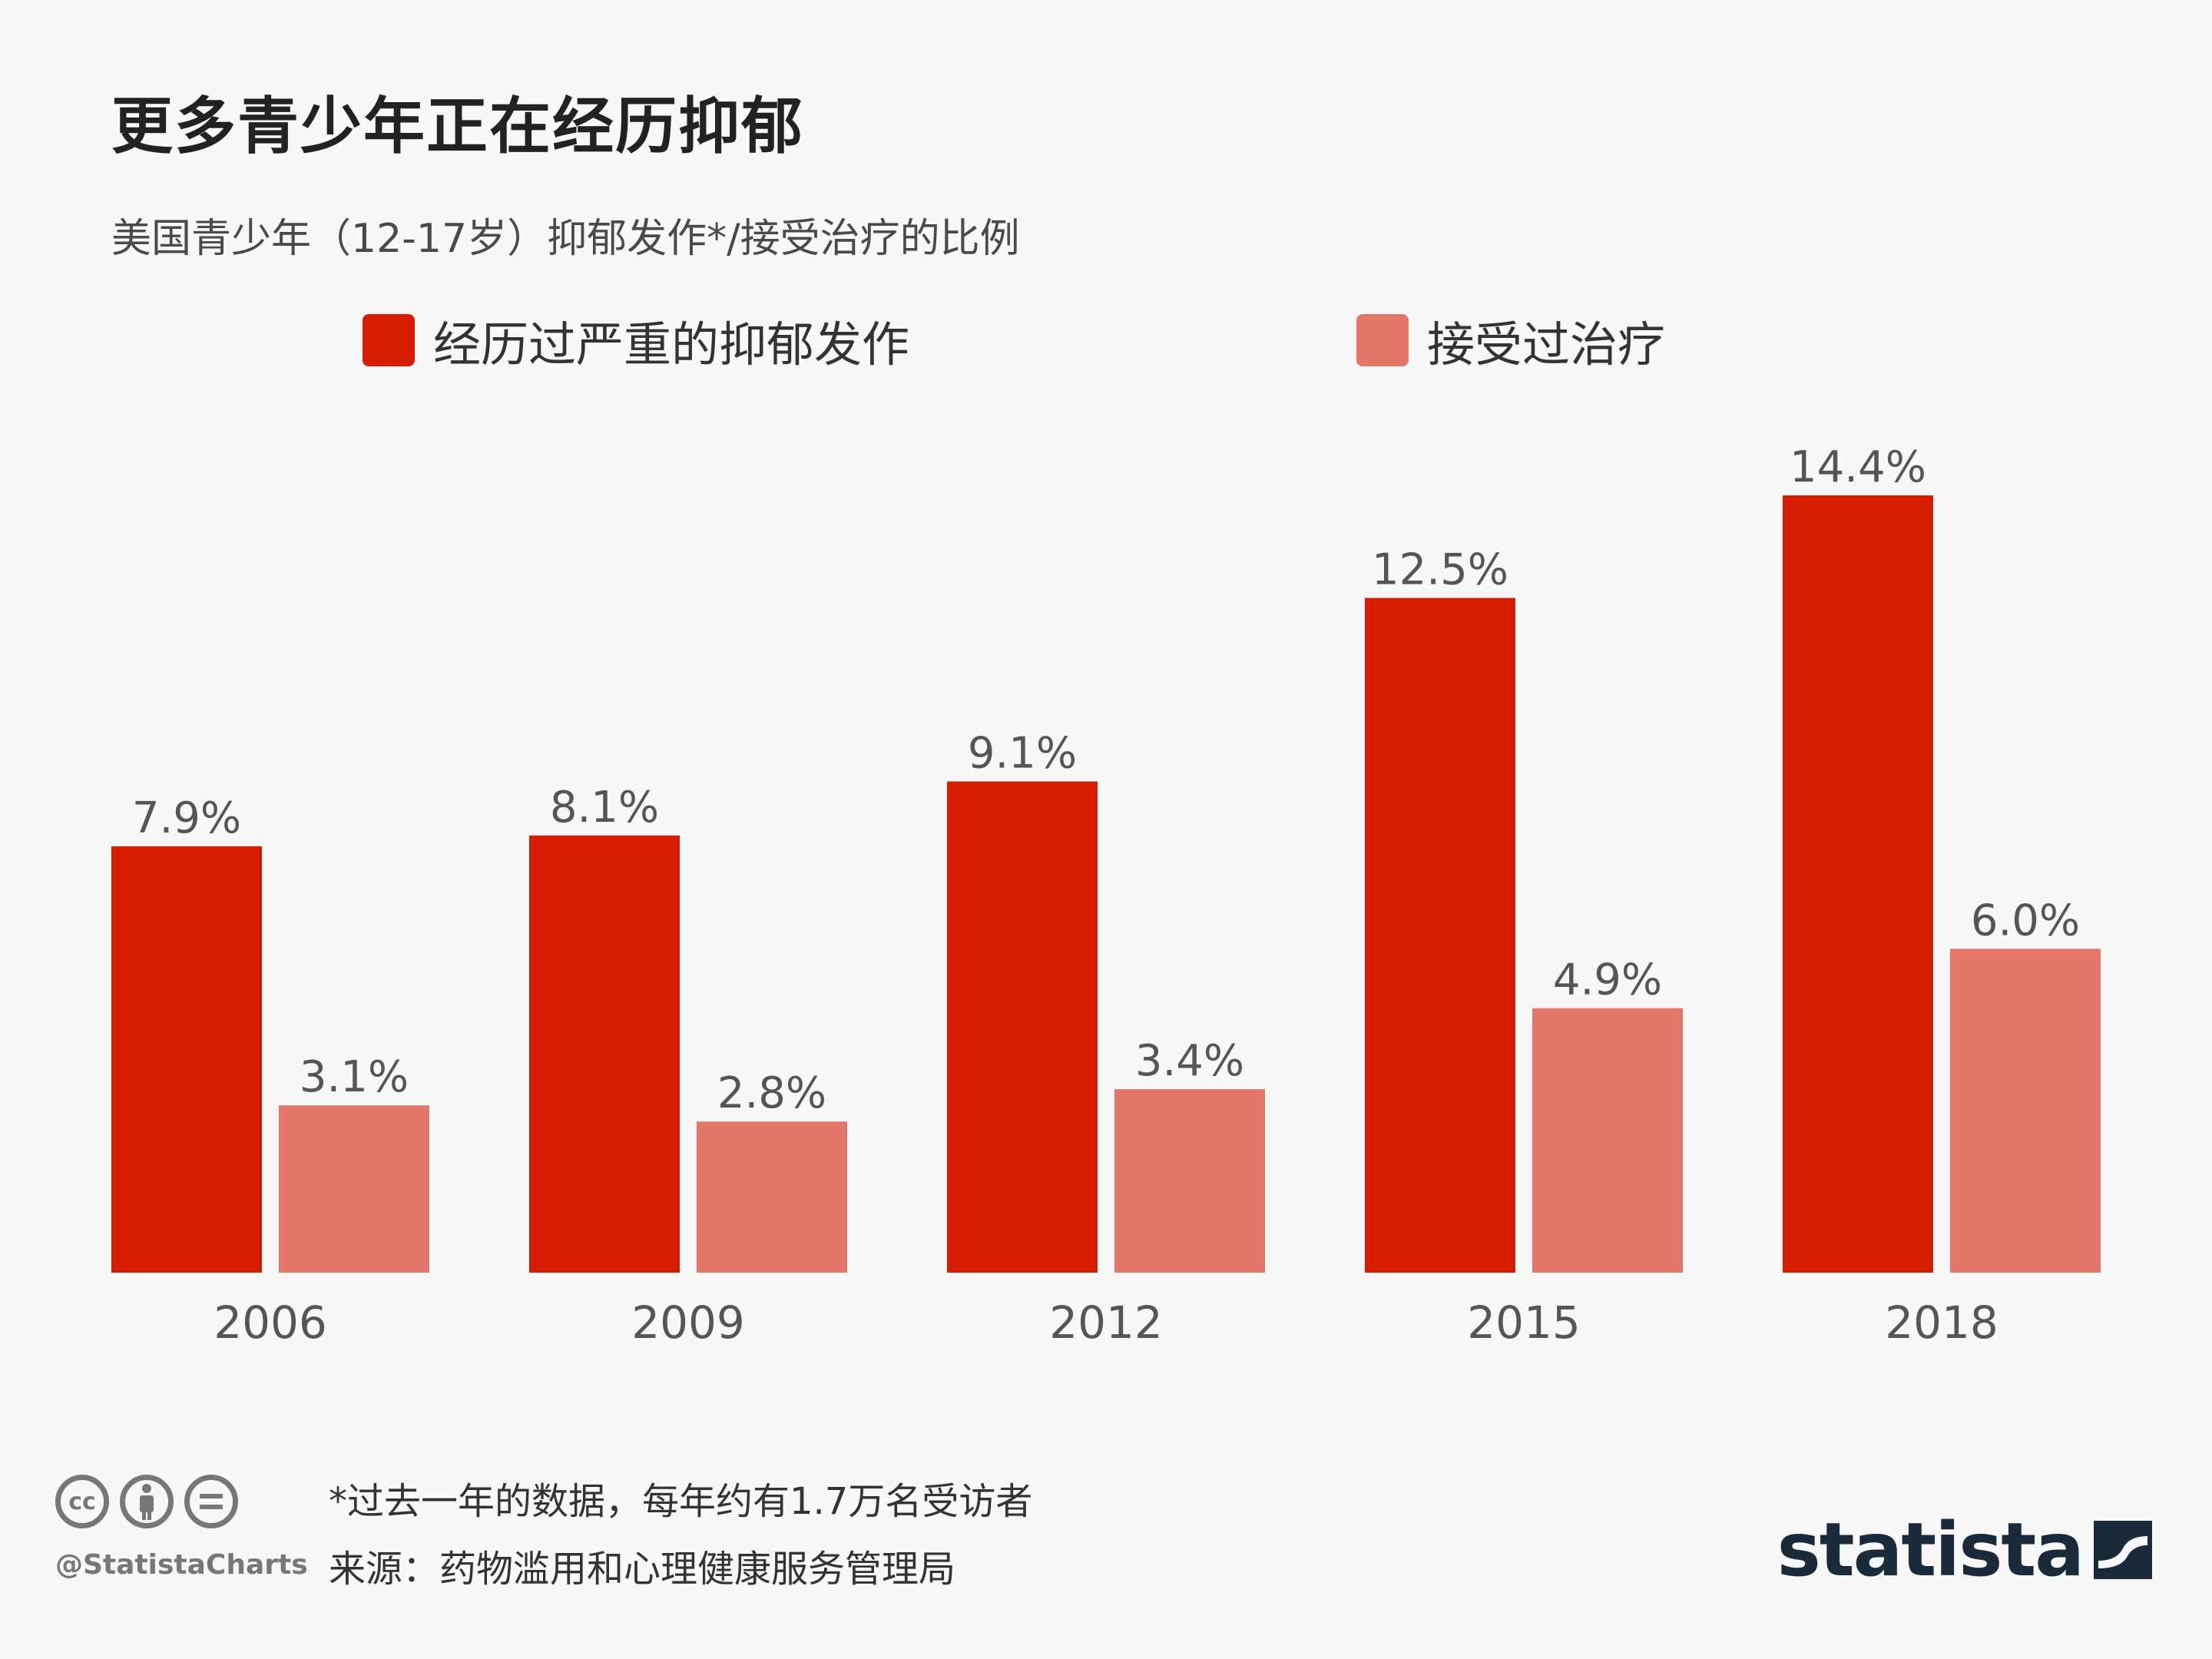 This screenshot has height=1659, width=2212. Describe the element at coordinates (643, 1570) in the screenshot. I see `source-note: 来源：药物滥用和心理健康服务管理局` at that location.